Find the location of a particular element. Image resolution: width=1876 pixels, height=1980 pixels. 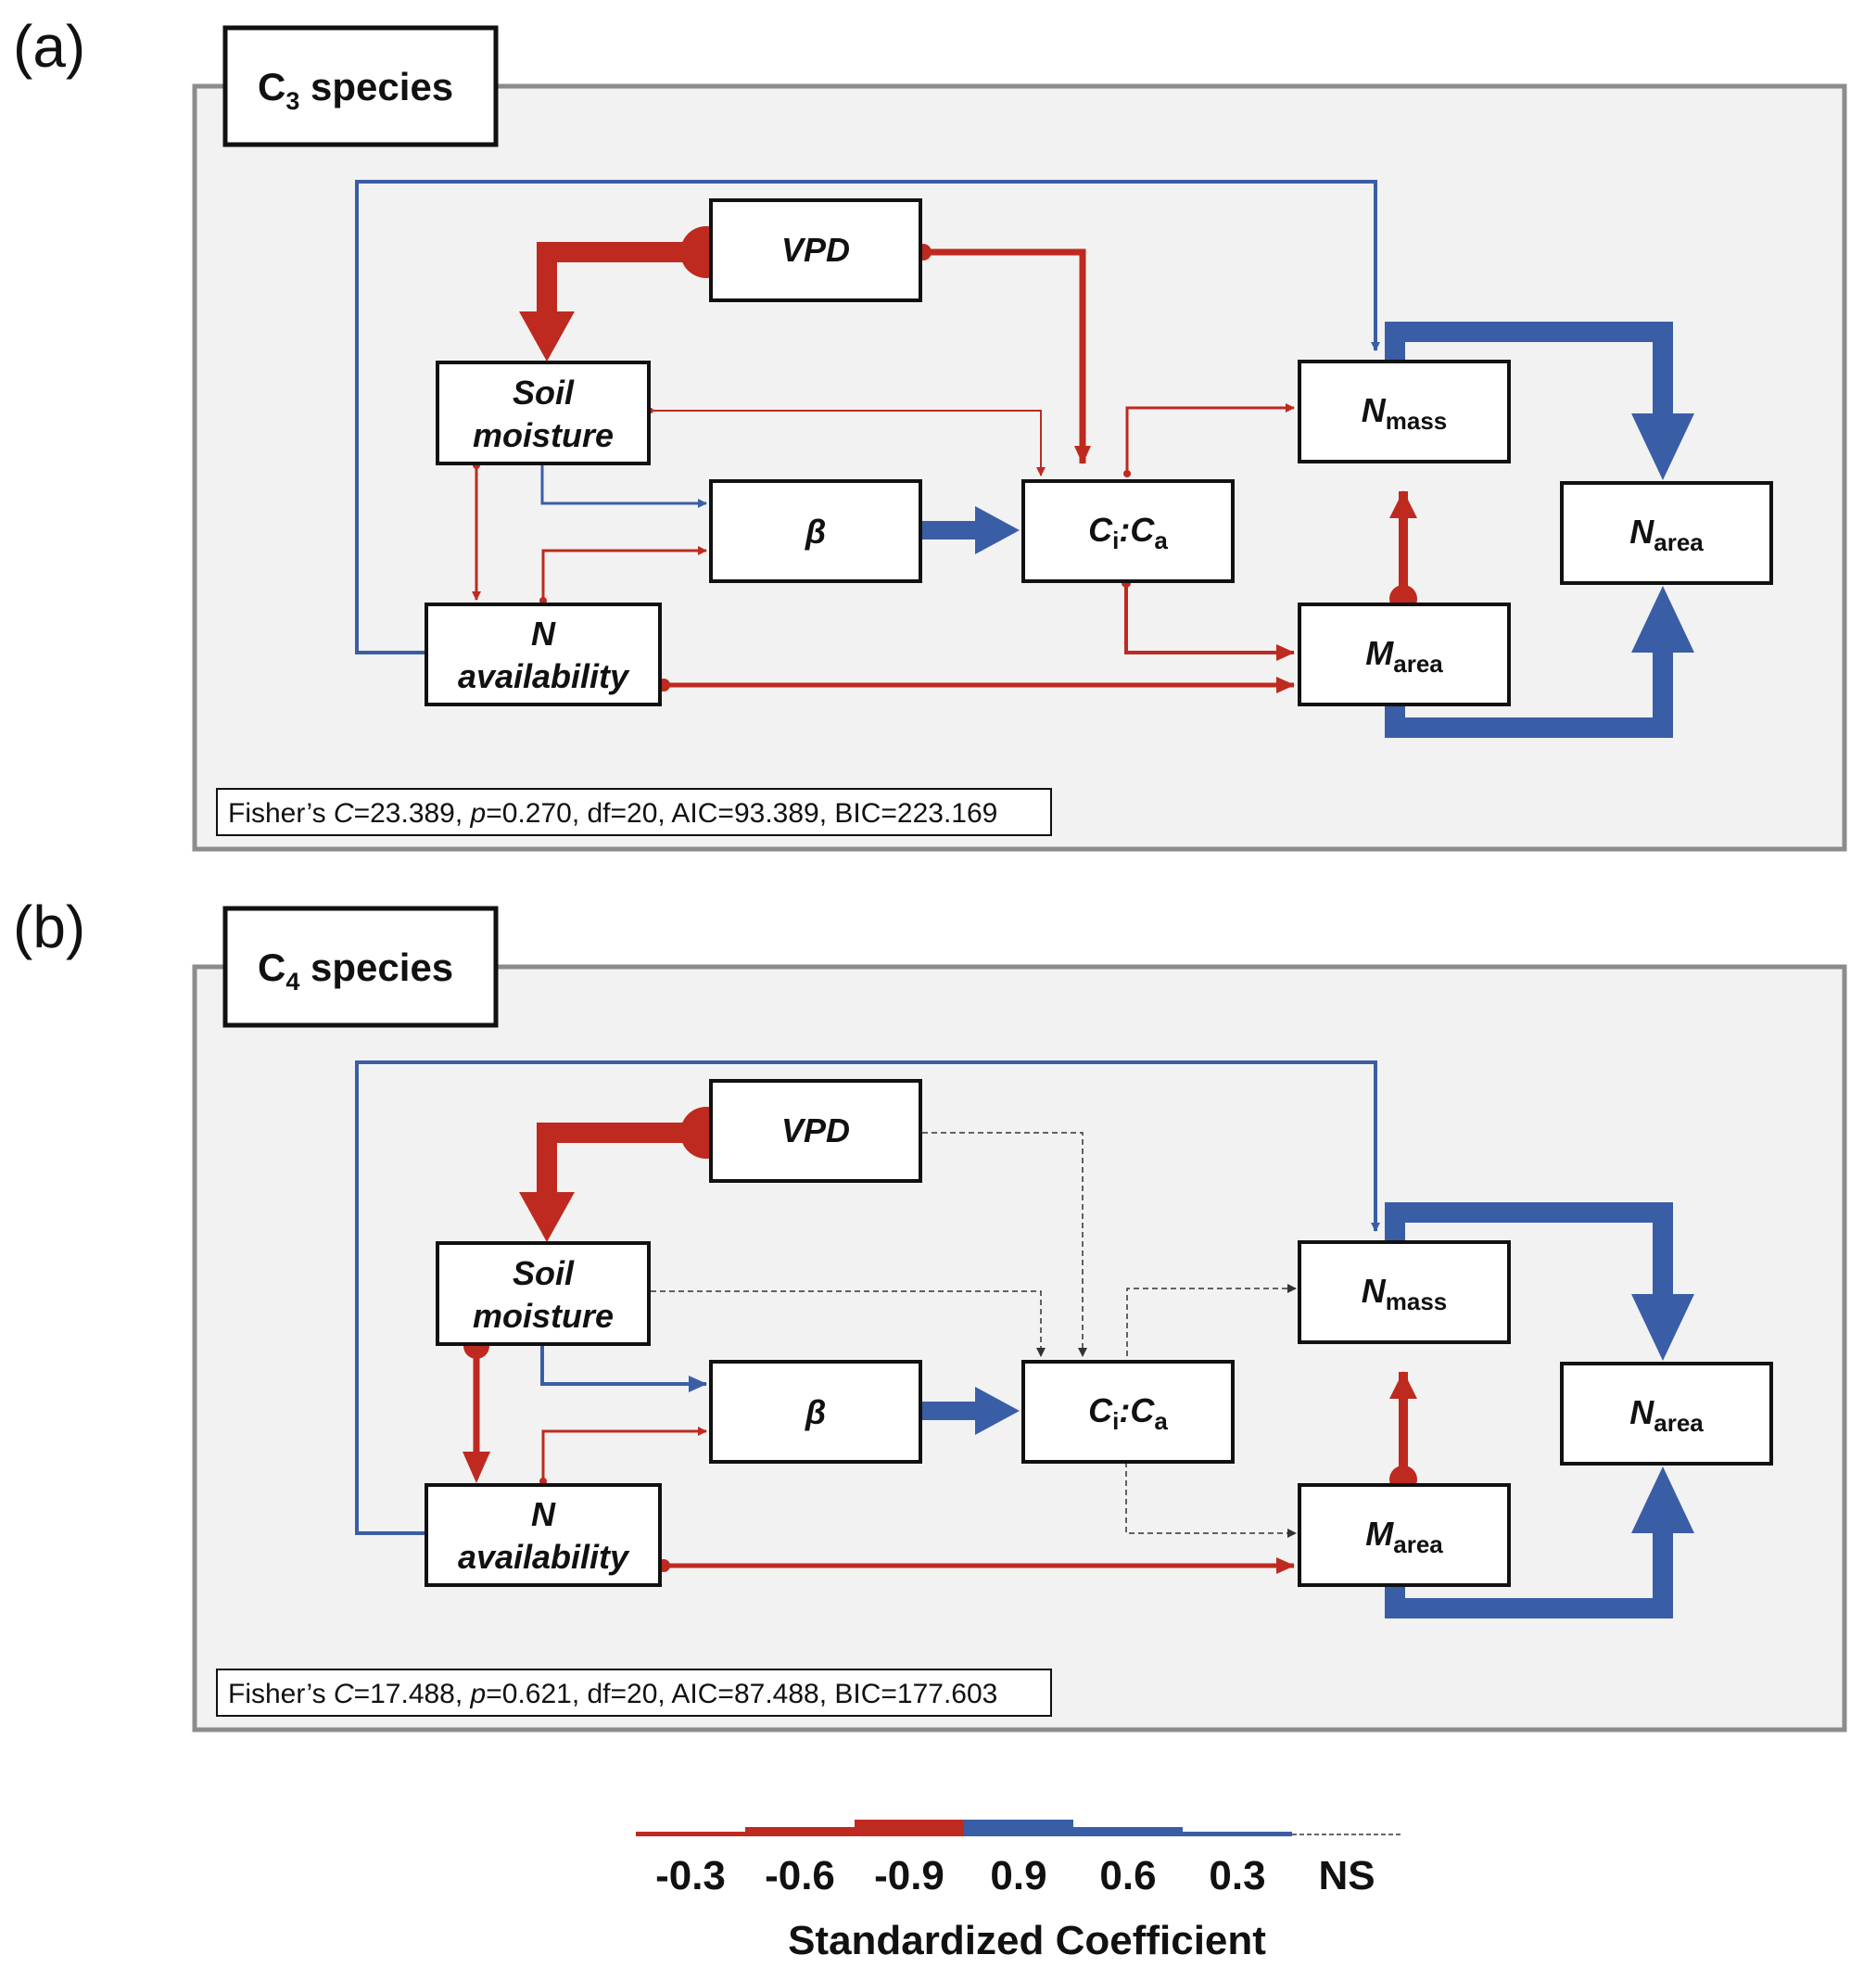

node-soil-moisture: Soil moisture is located at coordinates (543, 413).